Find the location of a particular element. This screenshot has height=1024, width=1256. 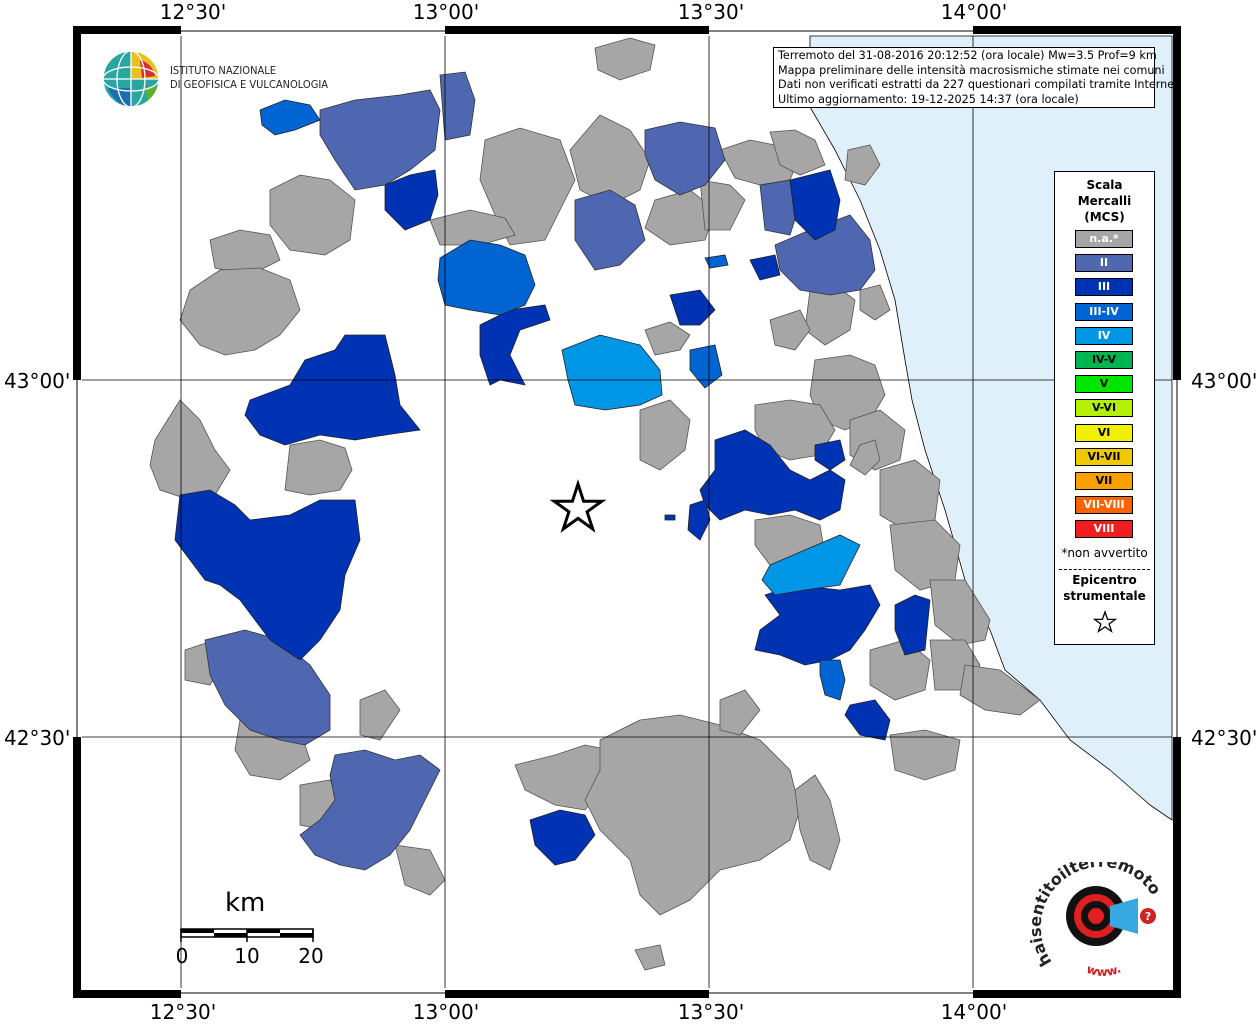

scale-bar is located at coordinates (247, 935).